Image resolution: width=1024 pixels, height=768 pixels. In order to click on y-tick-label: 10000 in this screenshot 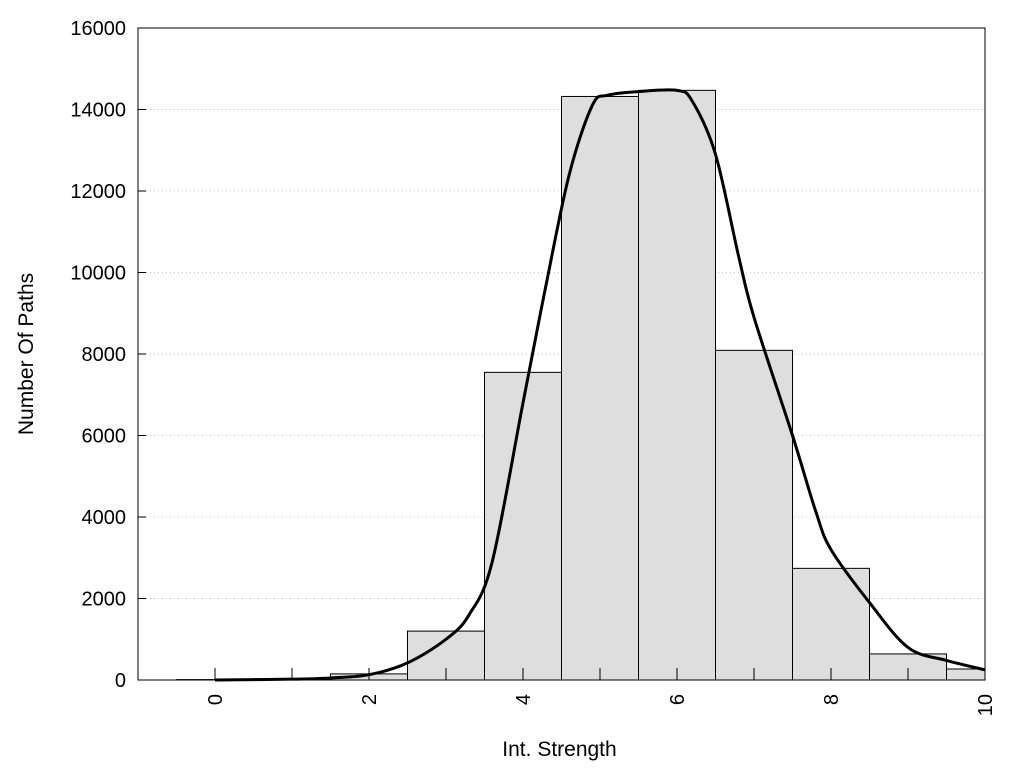, I will do `click(98, 274)`.